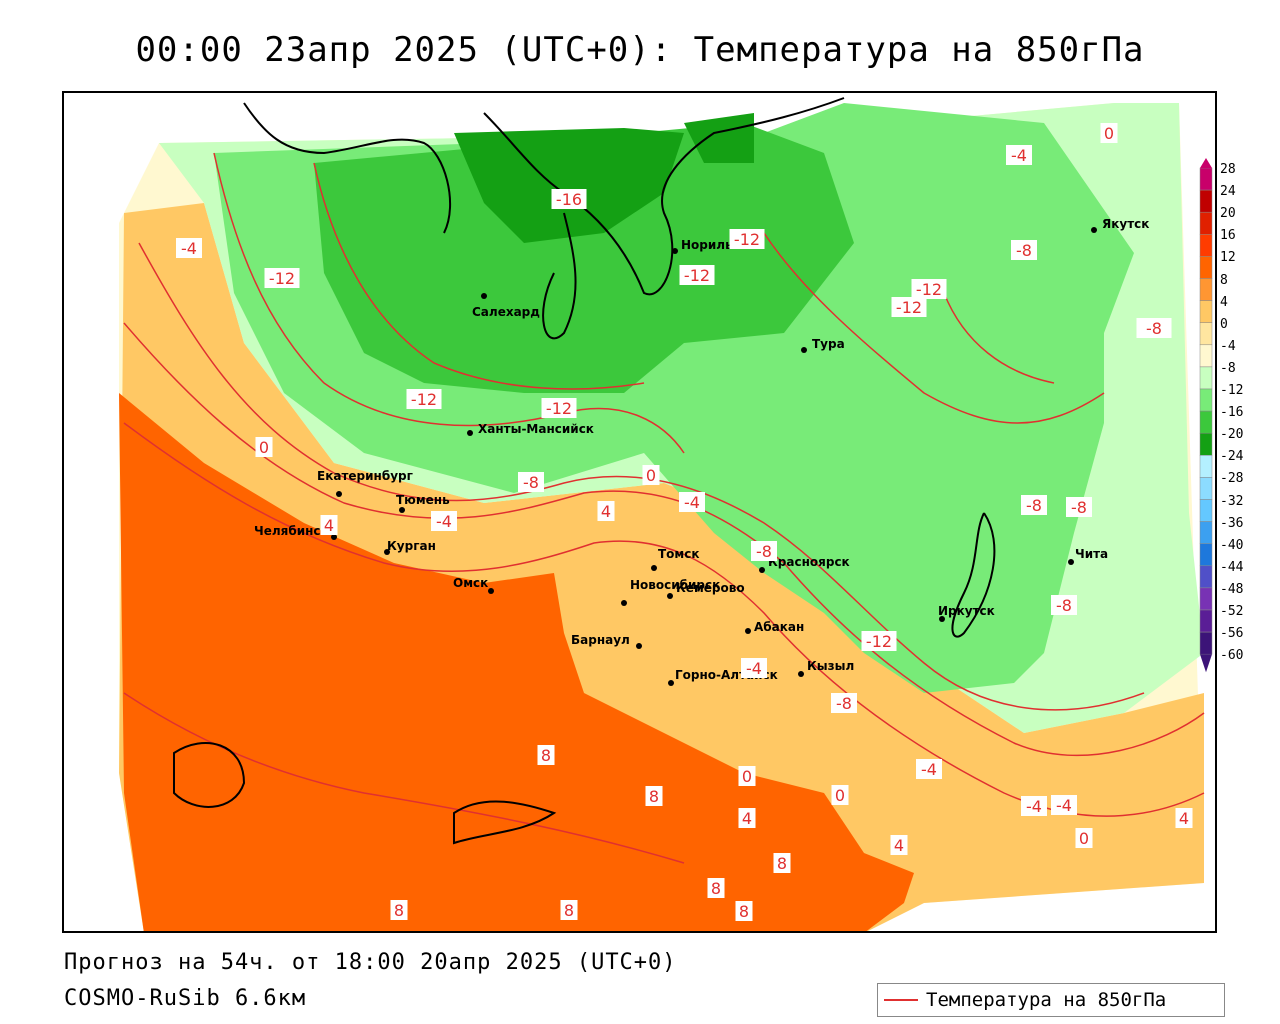 This screenshot has width=1280, height=1024. I want to click on city-label: Тюмень, so click(423, 500).